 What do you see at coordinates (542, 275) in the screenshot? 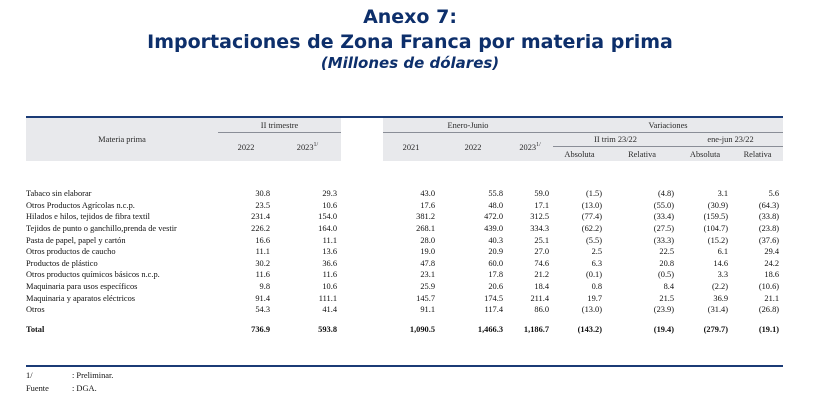
I see `value-cell: 21.2` at bounding box center [542, 275].